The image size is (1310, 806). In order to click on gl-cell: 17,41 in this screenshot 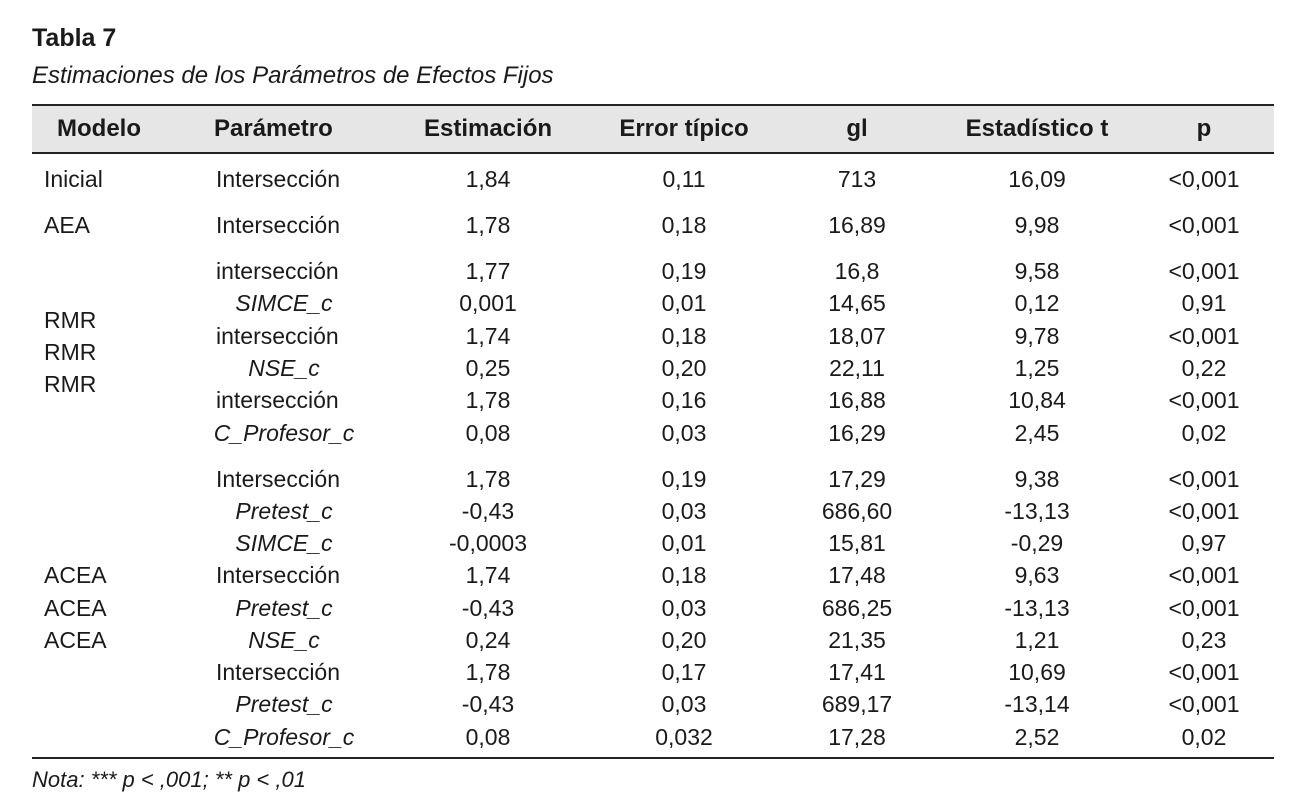, I will do `click(857, 672)`.